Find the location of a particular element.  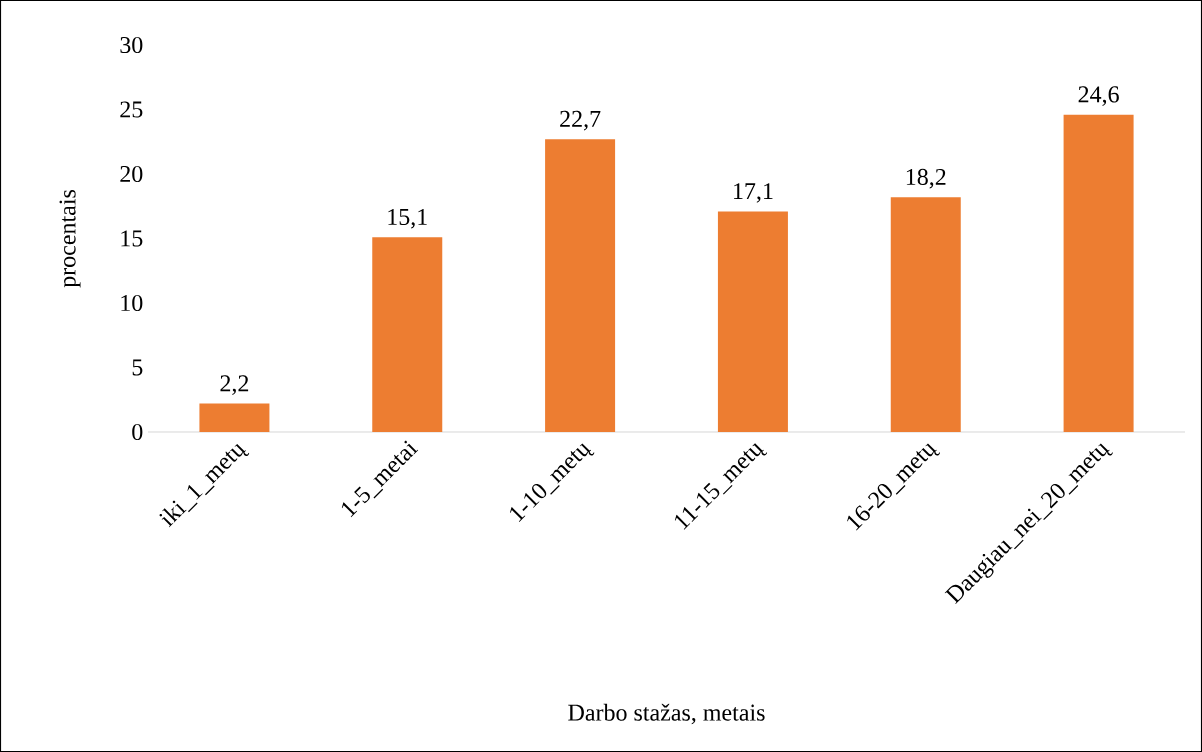

y-tick-label: 25 is located at coordinates (131, 109).